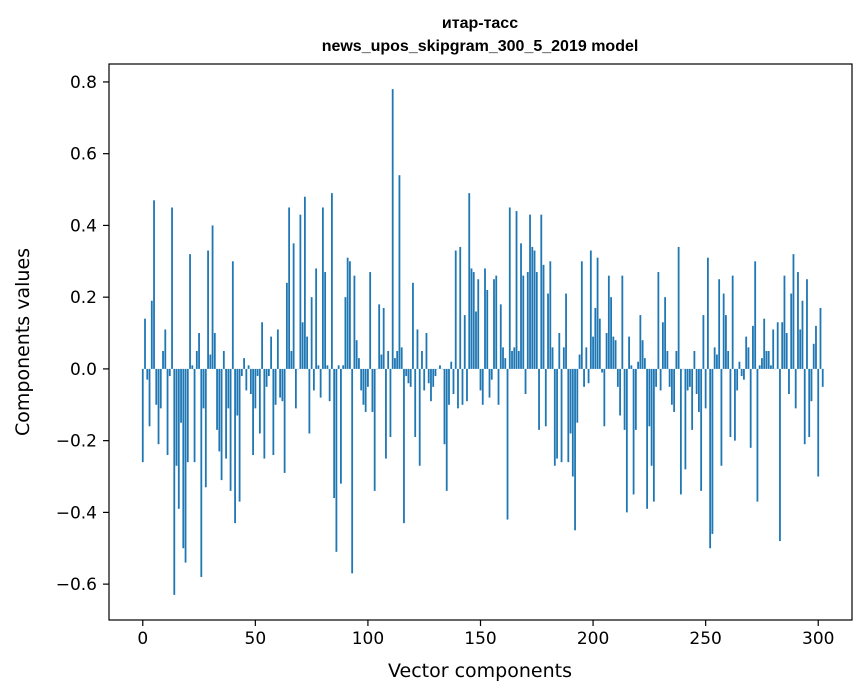 The width and height of the screenshot is (867, 696). Describe the element at coordinates (83, 83) in the screenshot. I see `y-tick-label: 0.8` at that location.